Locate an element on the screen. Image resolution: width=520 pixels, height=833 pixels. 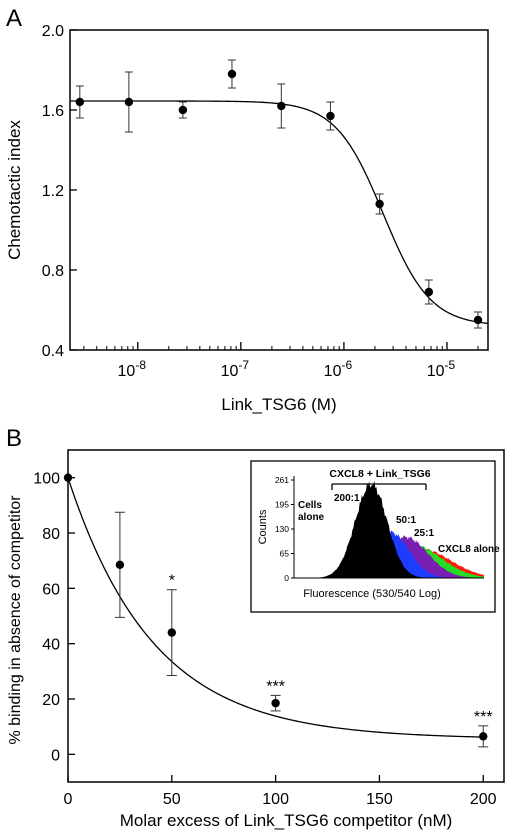
inset-label-25-1: 25:1 is located at coordinates (424, 533).